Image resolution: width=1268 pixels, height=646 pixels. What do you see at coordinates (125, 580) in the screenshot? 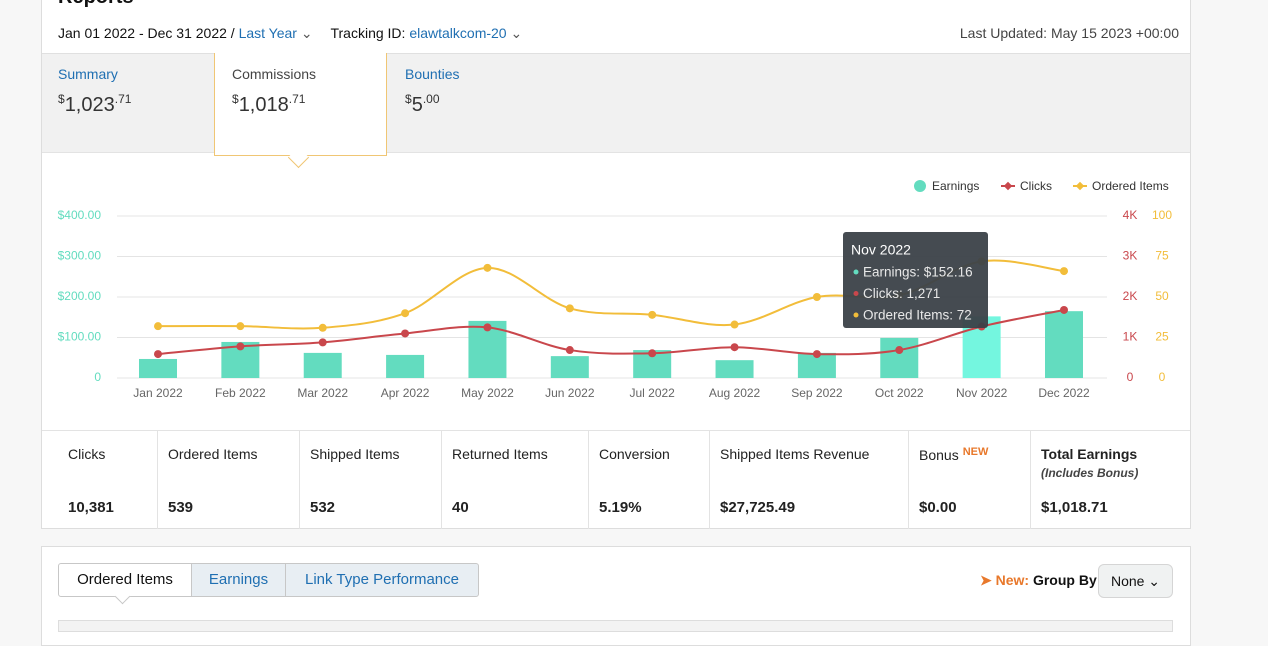
I see `tab-ordered-items: Ordered Items` at bounding box center [125, 580].